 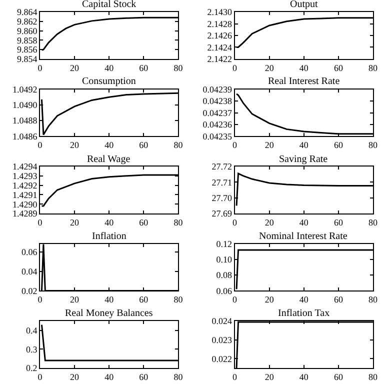 What do you see at coordinates (303, 236) in the screenshot?
I see `chart-title: Nominal Interest Rate` at bounding box center [303, 236].